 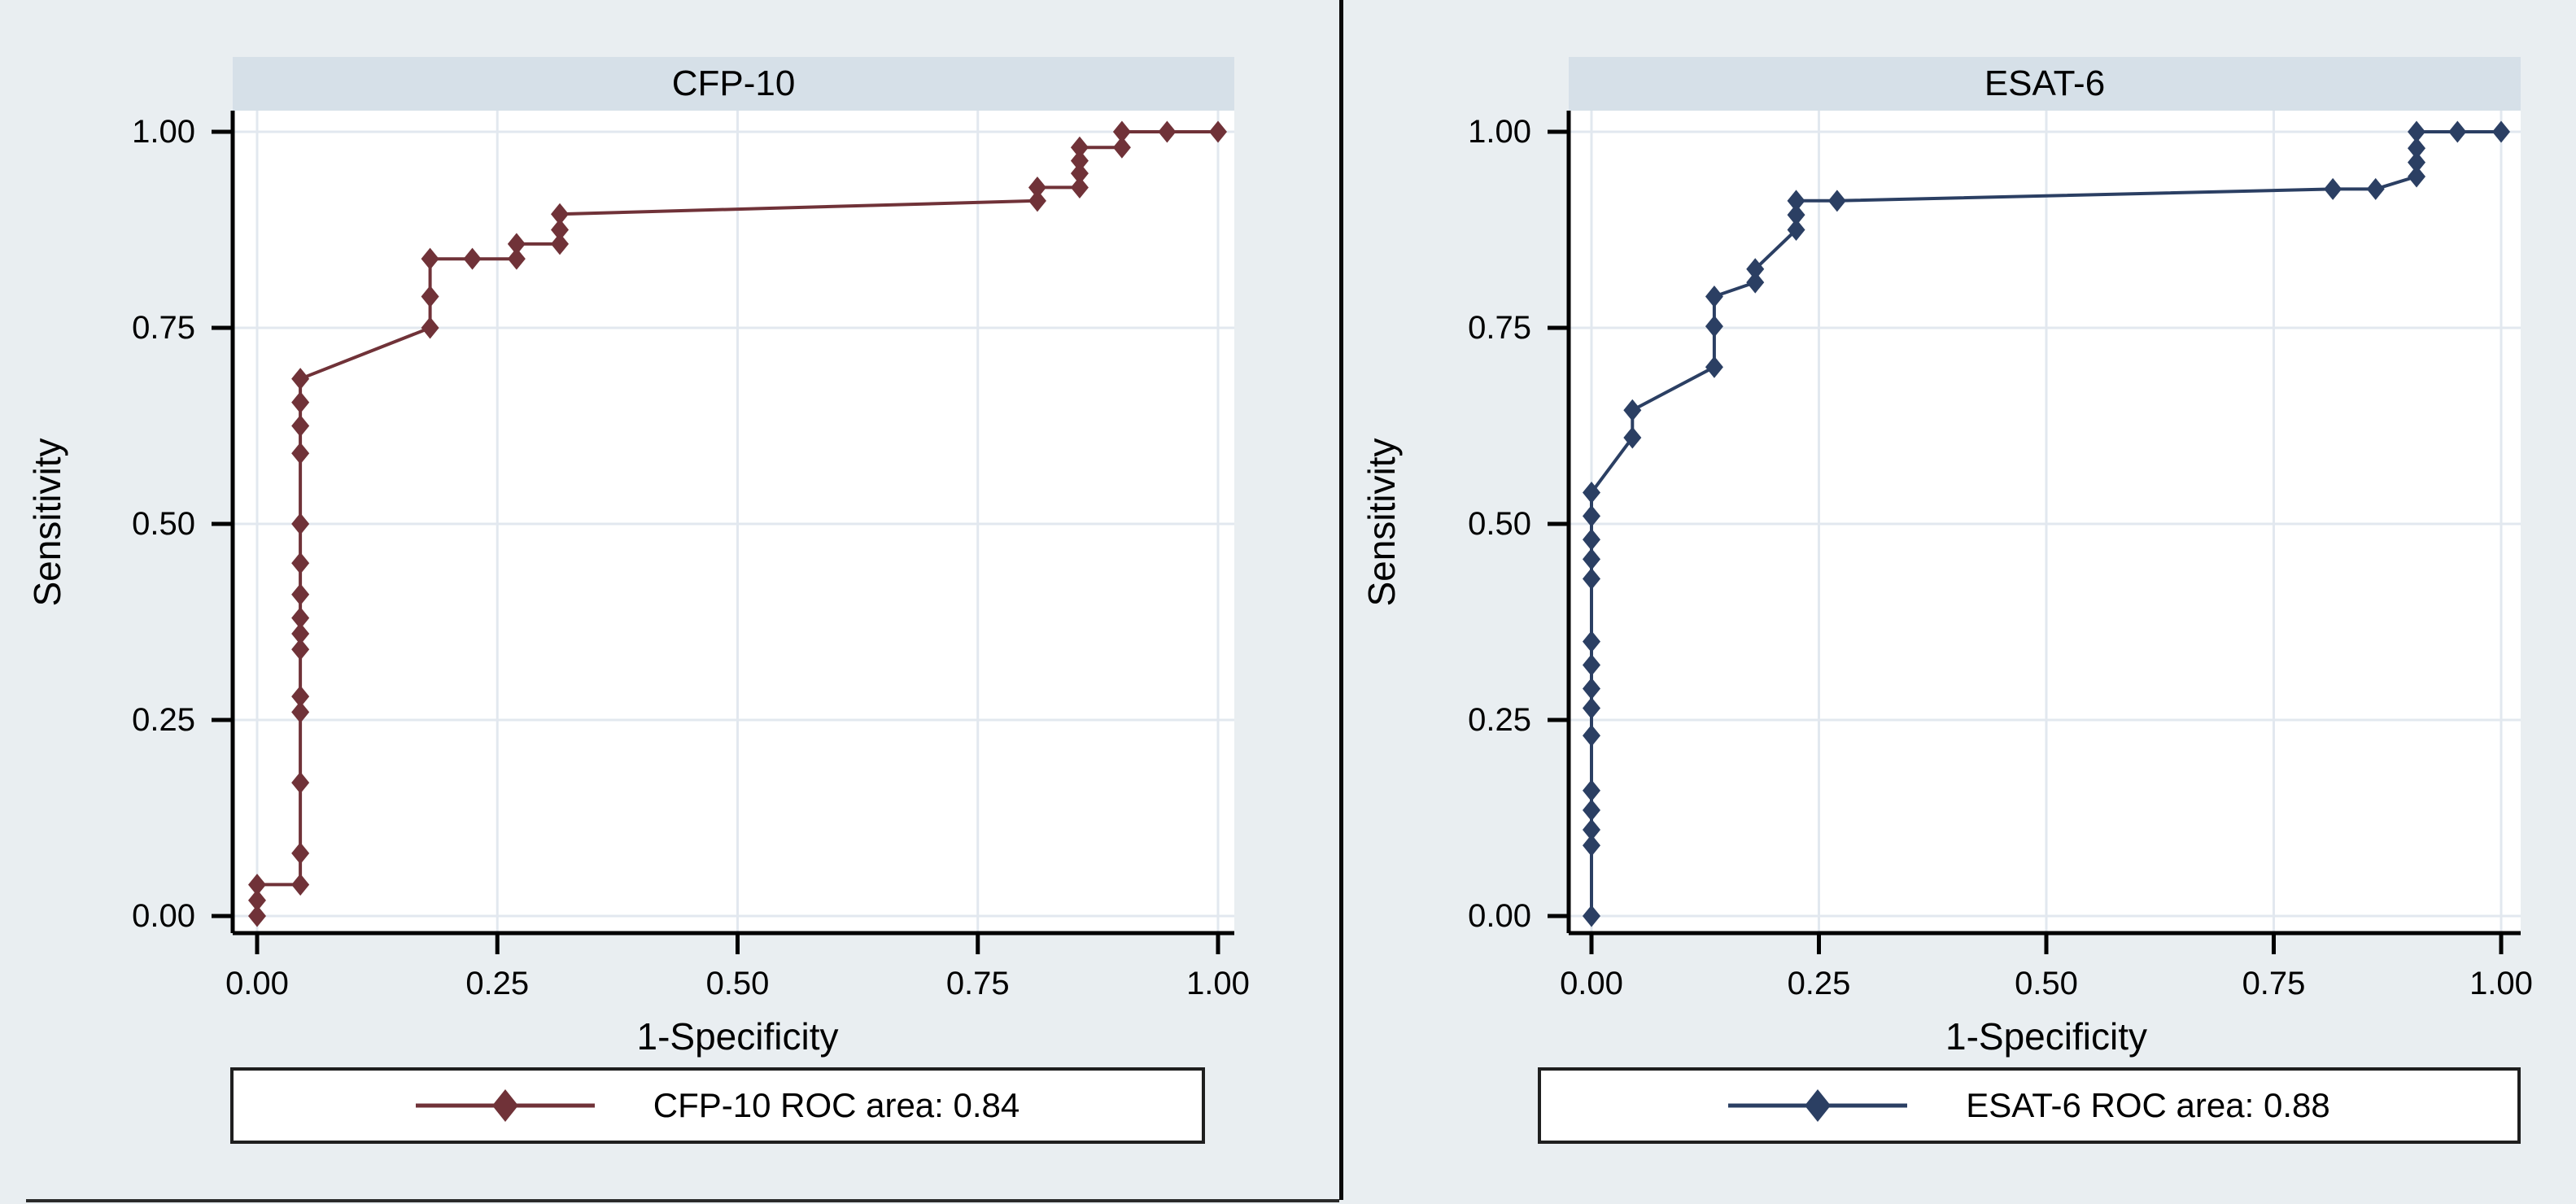 I want to click on figure-bottom-border, so click(x=682, y=1200).